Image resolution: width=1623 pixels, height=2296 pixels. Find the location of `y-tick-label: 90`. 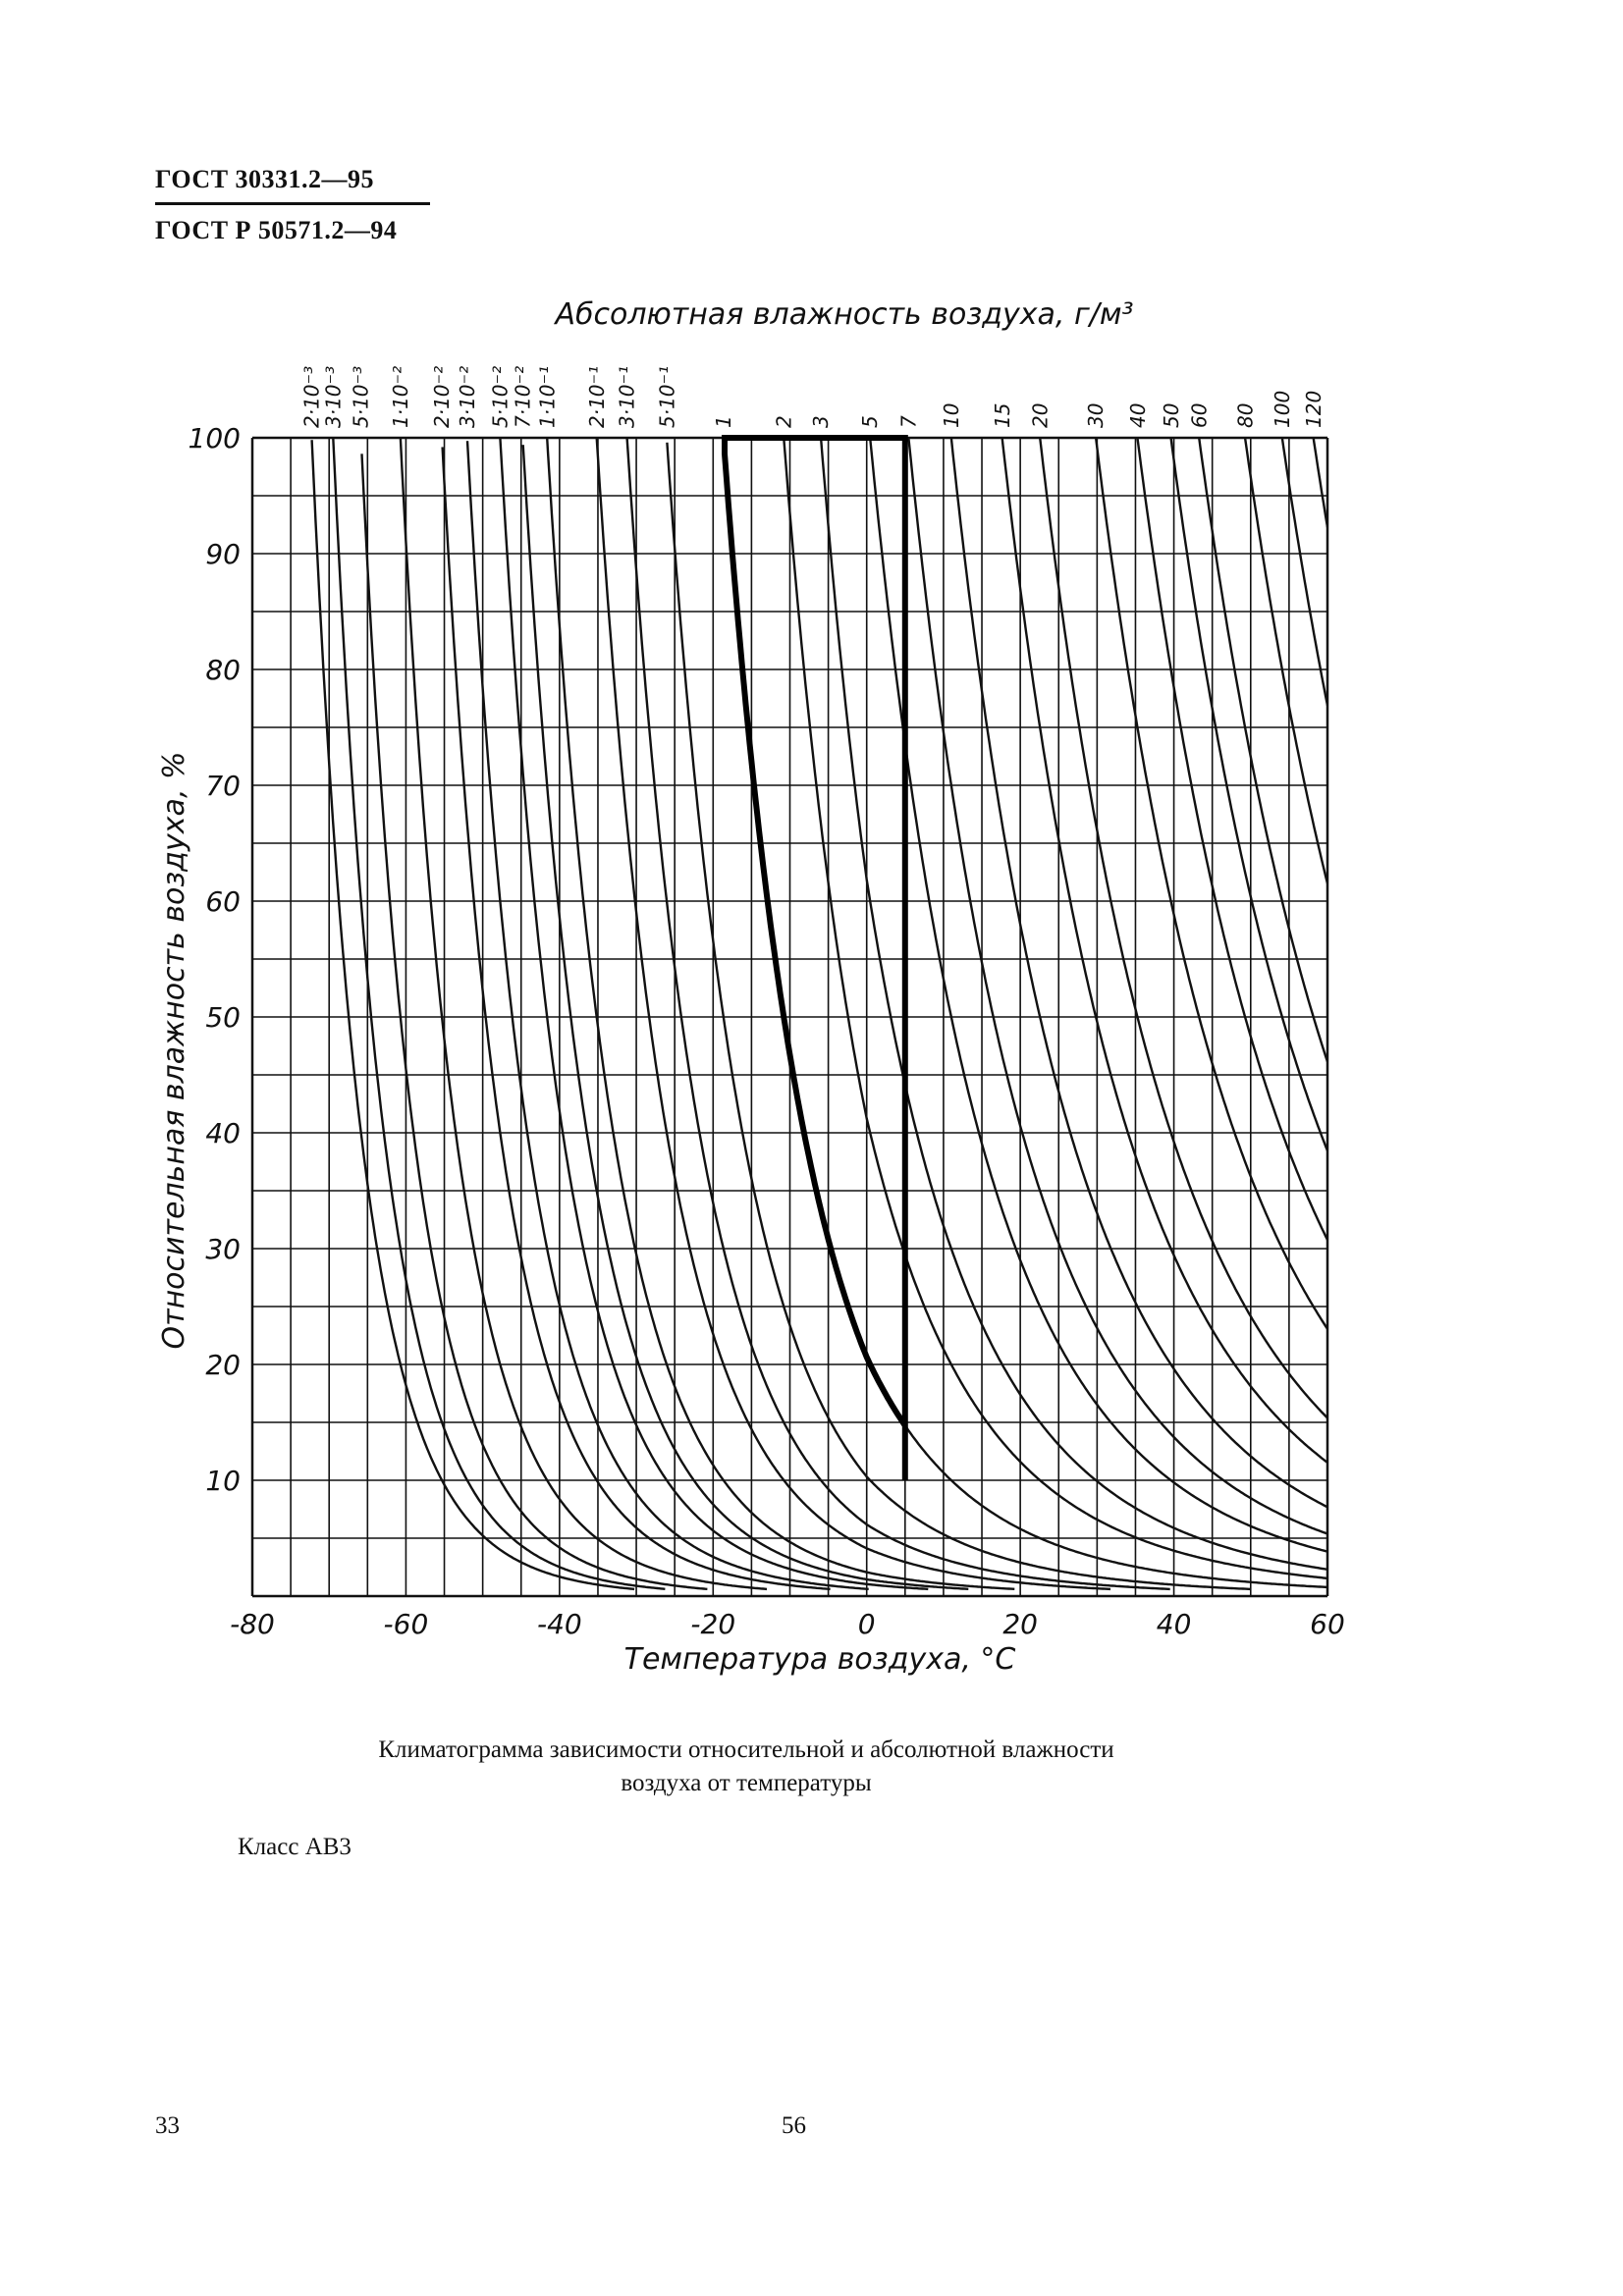

y-tick-label: 90 is located at coordinates (223, 554).